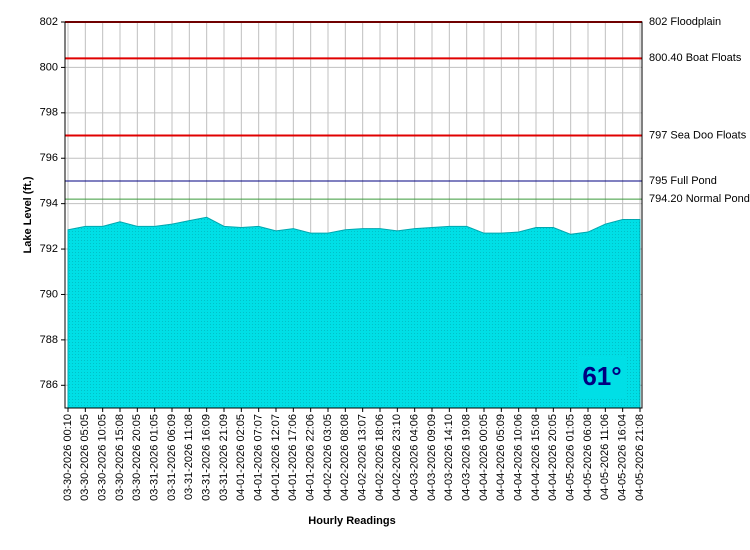 Image resolution: width=750 pixels, height=550 pixels. What do you see at coordinates (155, 457) in the screenshot?
I see `x-tick-label: 03-31-2026 01:05` at bounding box center [155, 457].